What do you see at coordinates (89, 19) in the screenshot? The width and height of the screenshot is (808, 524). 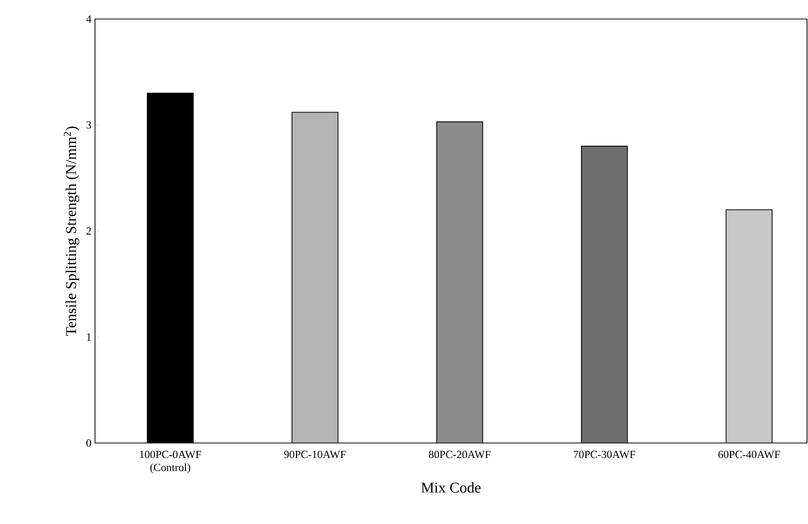 I see `y-tick-label: 4` at bounding box center [89, 19].